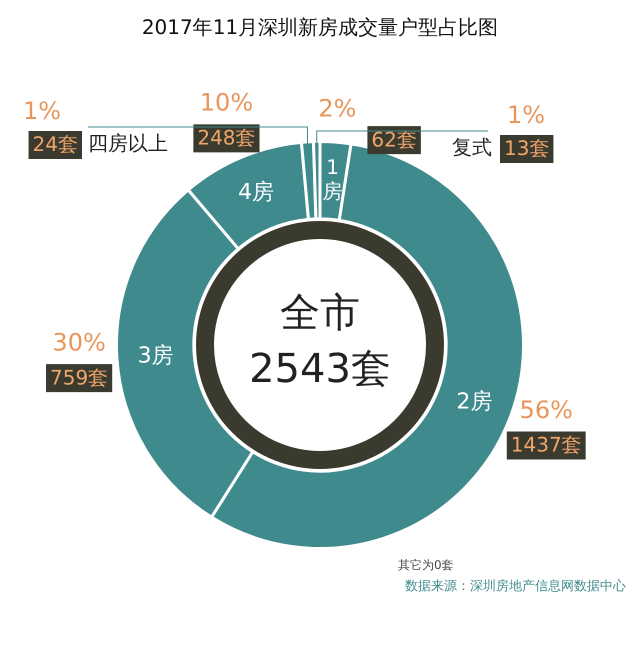 This screenshot has width=640, height=645. What do you see at coordinates (55, 144) in the screenshot?
I see `data-label: 24套` at bounding box center [55, 144].